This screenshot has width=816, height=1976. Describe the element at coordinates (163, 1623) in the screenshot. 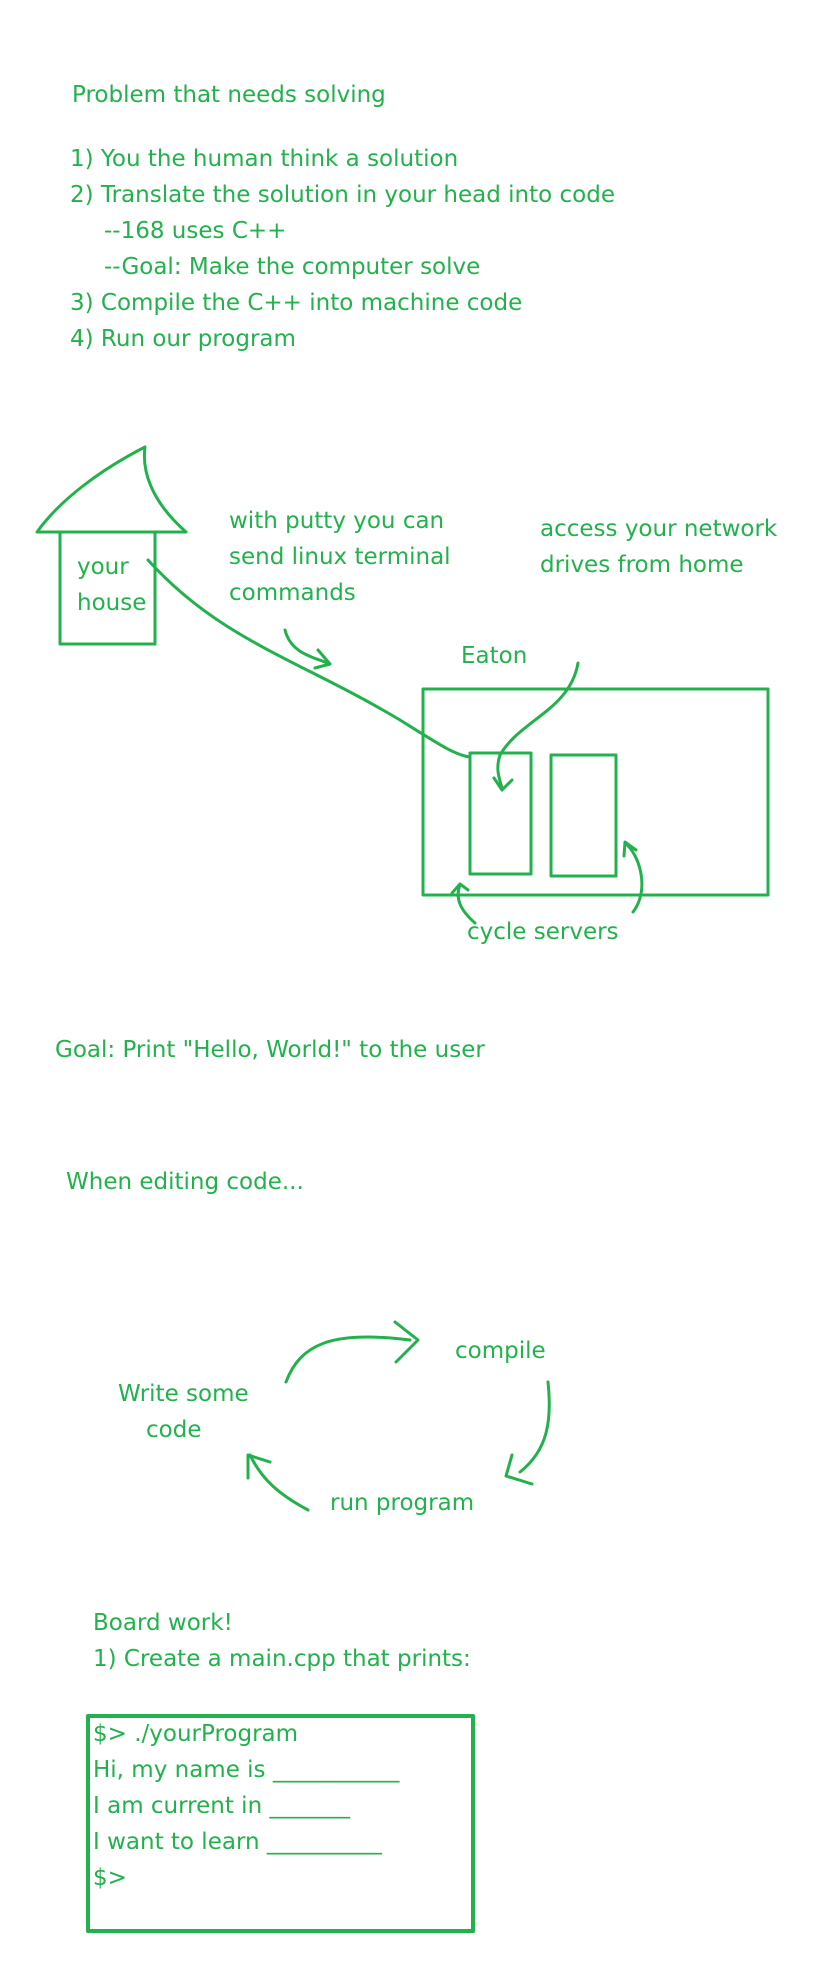

I see `board-heading: Board work!` at that location.